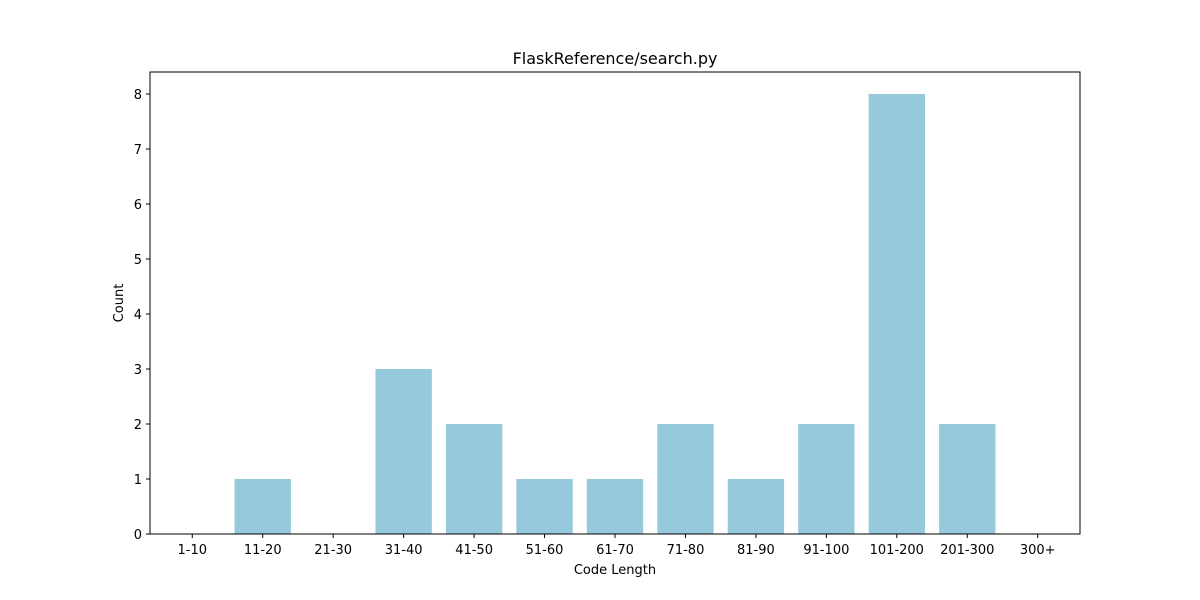 This screenshot has height=600, width=1200. I want to click on x-tick-label: 81-90, so click(756, 550).